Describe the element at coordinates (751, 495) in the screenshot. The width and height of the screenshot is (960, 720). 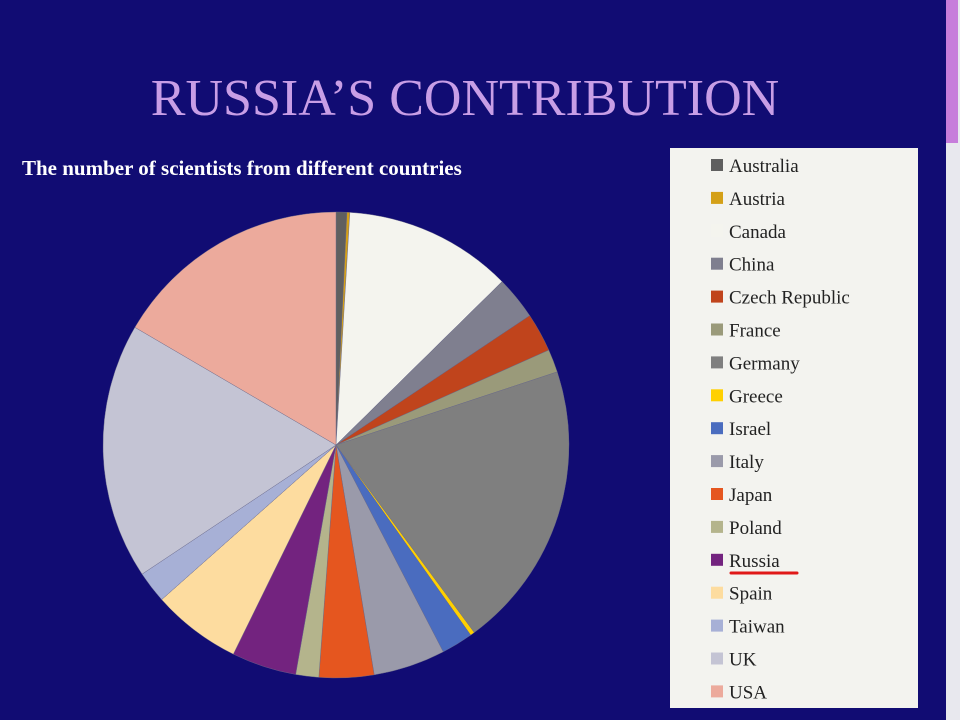
I see `legend-label: Japan` at that location.